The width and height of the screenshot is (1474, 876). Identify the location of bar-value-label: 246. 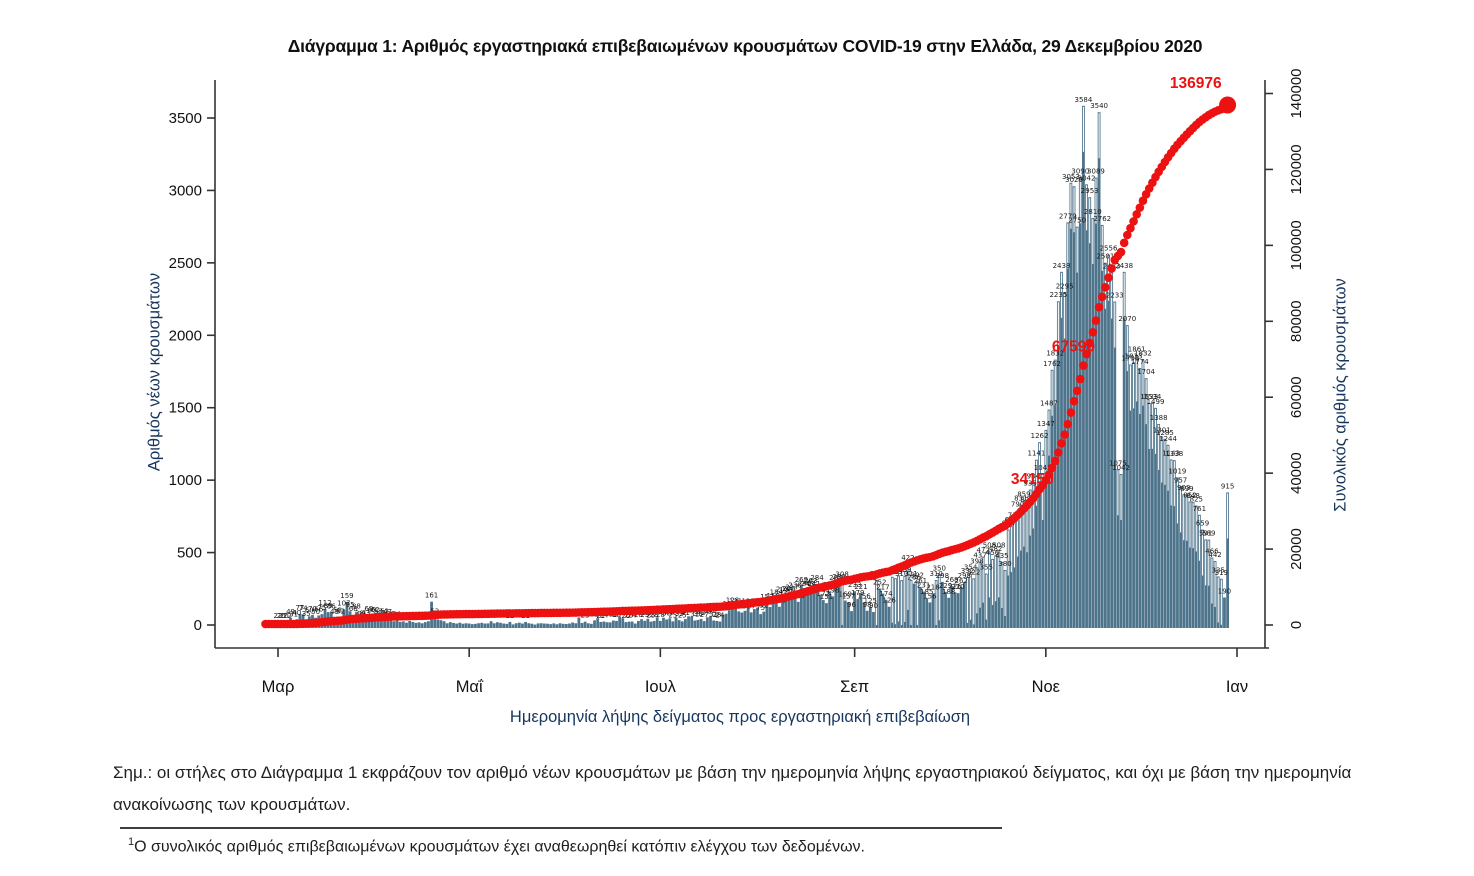
(805, 583).